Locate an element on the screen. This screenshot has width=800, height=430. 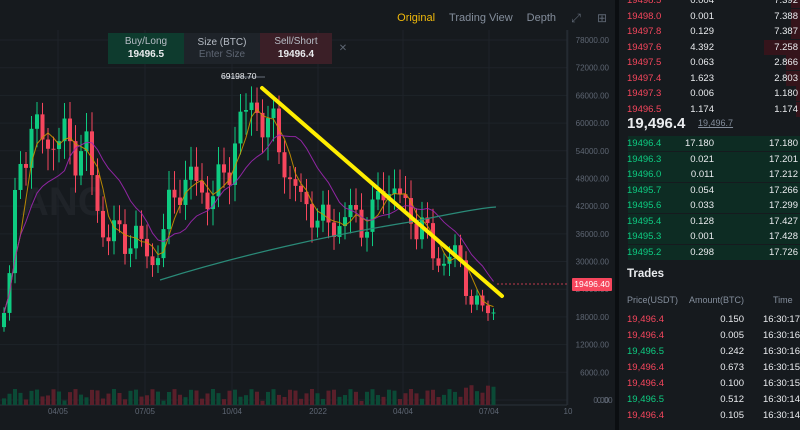
mark-price: 19,496.7 is located at coordinates (716, 123).